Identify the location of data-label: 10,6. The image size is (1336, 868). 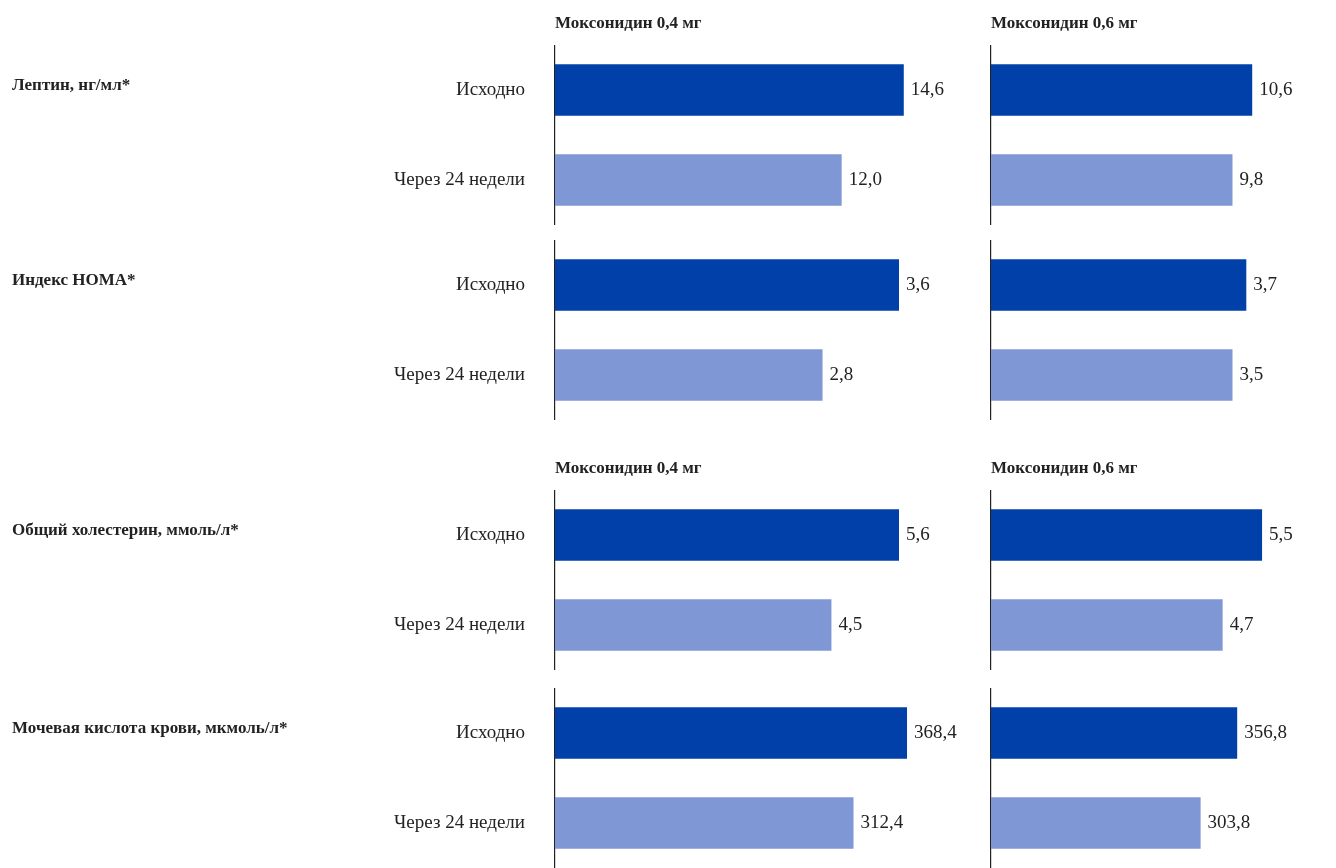
(1276, 88).